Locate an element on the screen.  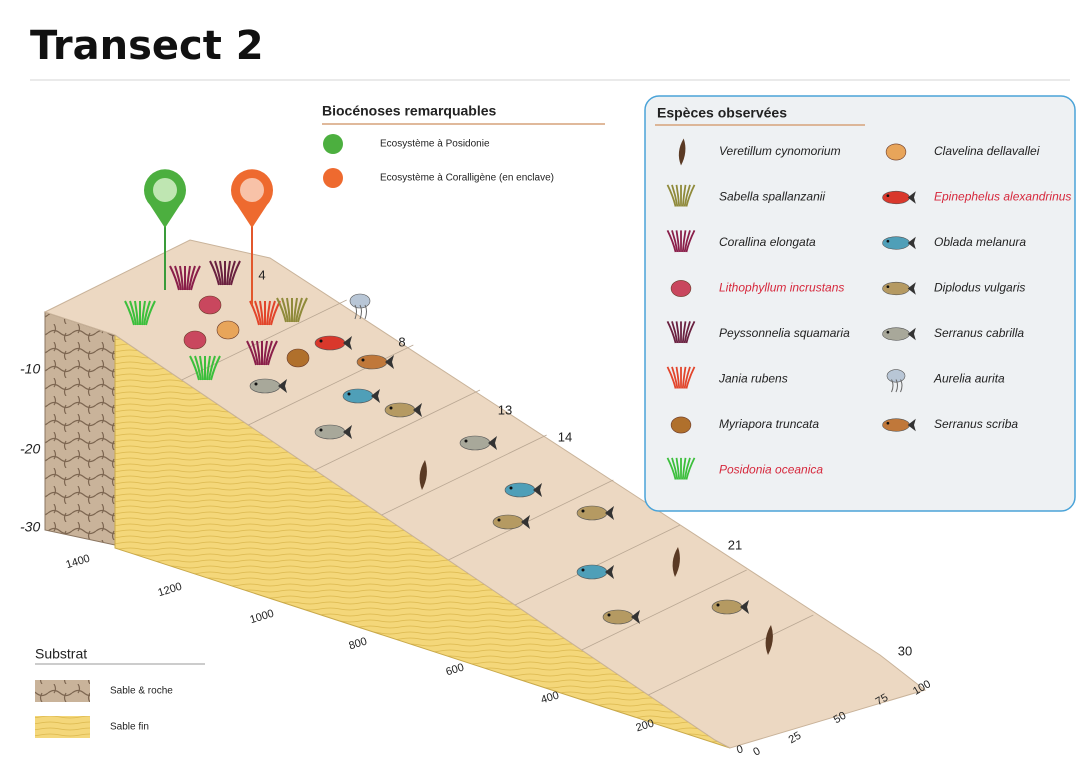
distance-label: 400 is located at coordinates (549, 697).